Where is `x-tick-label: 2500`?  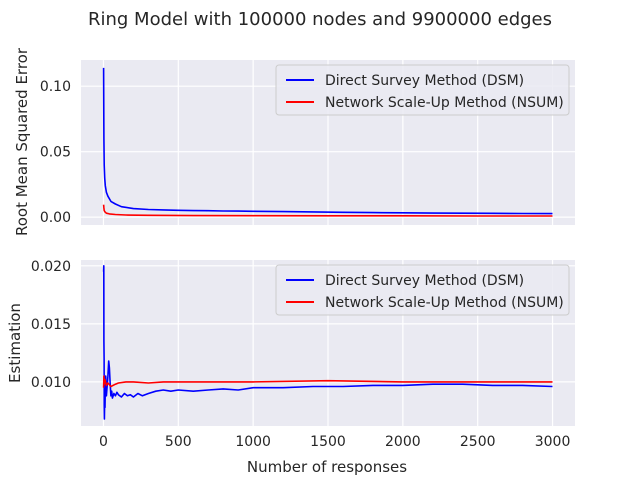
x-tick-label: 2500 is located at coordinates (478, 442).